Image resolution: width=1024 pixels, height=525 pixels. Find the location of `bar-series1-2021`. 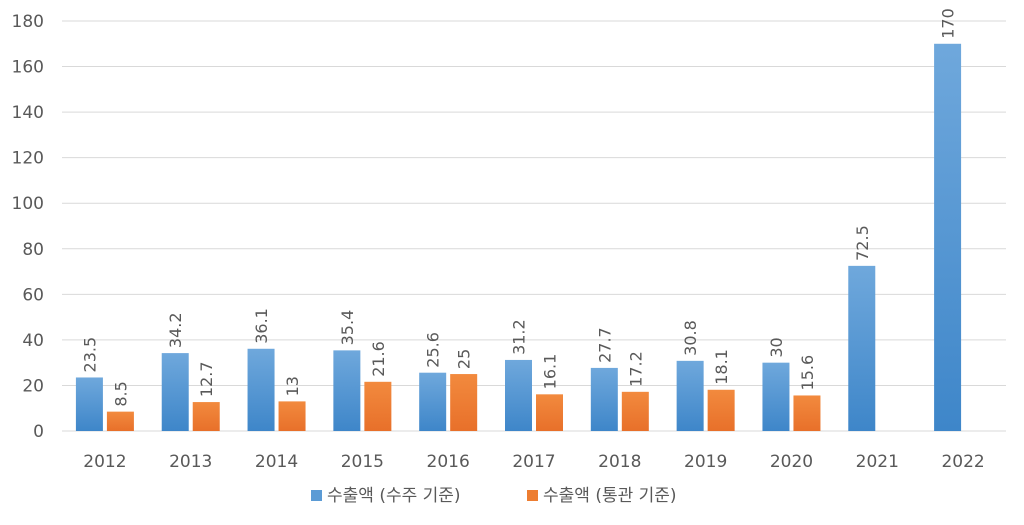

bar-series1-2021 is located at coordinates (862, 348).